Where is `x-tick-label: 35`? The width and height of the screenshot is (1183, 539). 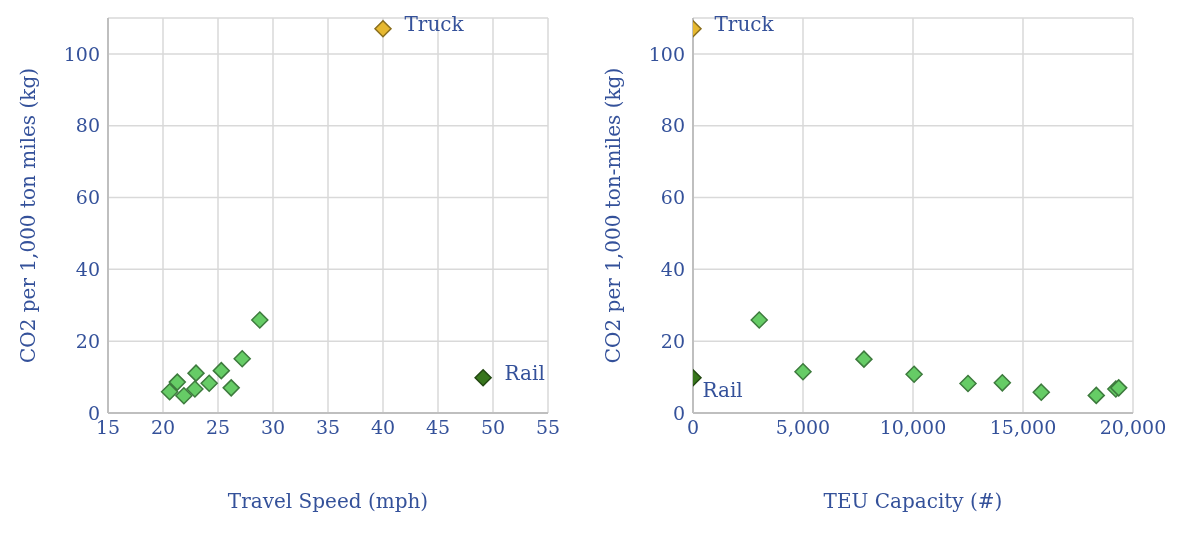 x-tick-label: 35 is located at coordinates (328, 427).